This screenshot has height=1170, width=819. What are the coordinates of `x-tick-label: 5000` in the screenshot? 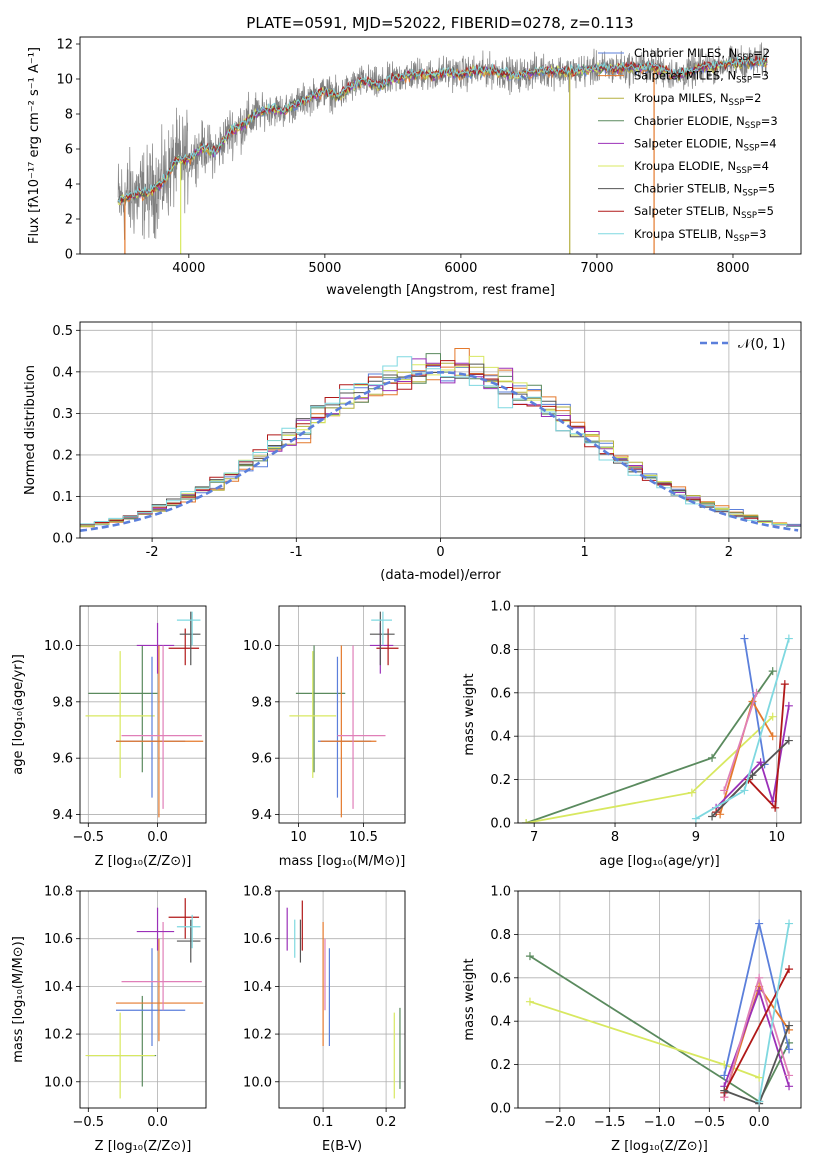 It's located at (324, 268).